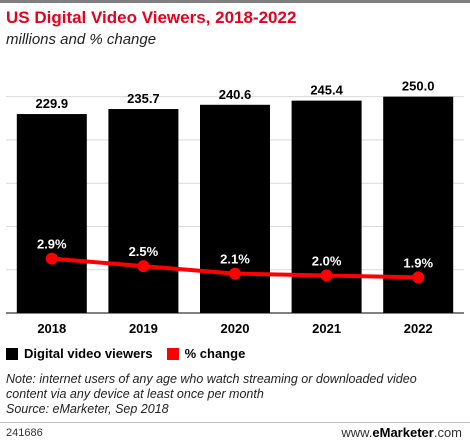 The image size is (470, 443). What do you see at coordinates (12, 353) in the screenshot?
I see `legend-swatch-bars` at bounding box center [12, 353].